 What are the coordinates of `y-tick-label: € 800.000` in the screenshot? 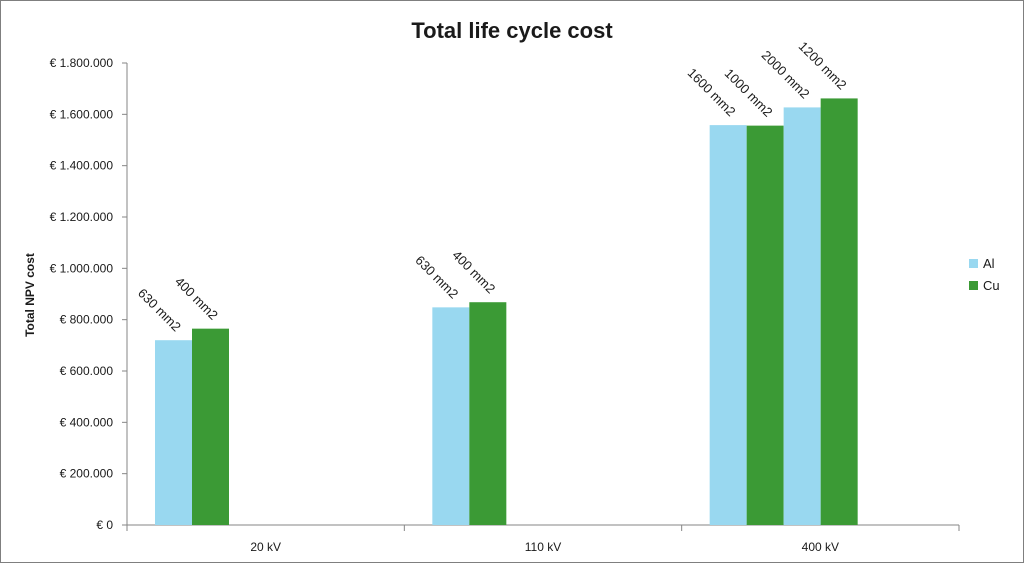 It's located at (87, 320).